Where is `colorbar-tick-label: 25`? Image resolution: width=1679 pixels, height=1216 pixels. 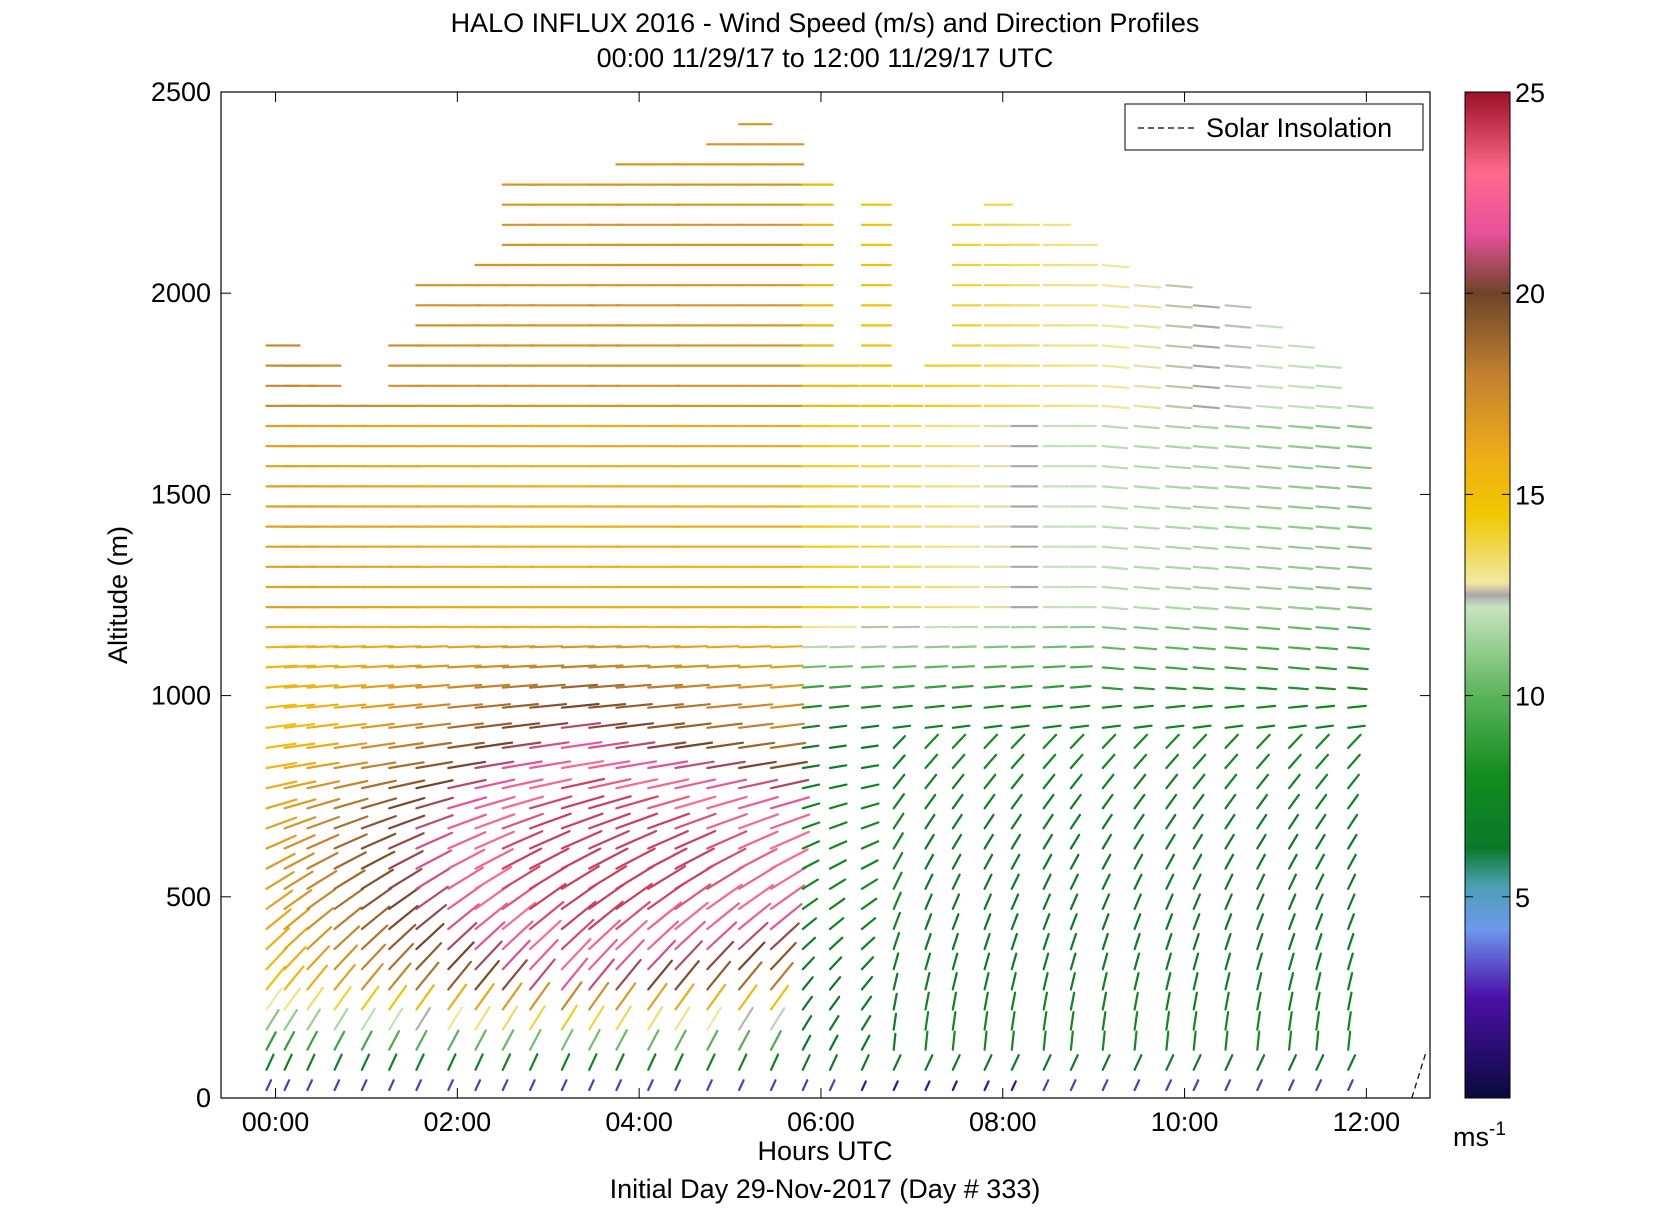 colorbar-tick-label: 25 is located at coordinates (1530, 93).